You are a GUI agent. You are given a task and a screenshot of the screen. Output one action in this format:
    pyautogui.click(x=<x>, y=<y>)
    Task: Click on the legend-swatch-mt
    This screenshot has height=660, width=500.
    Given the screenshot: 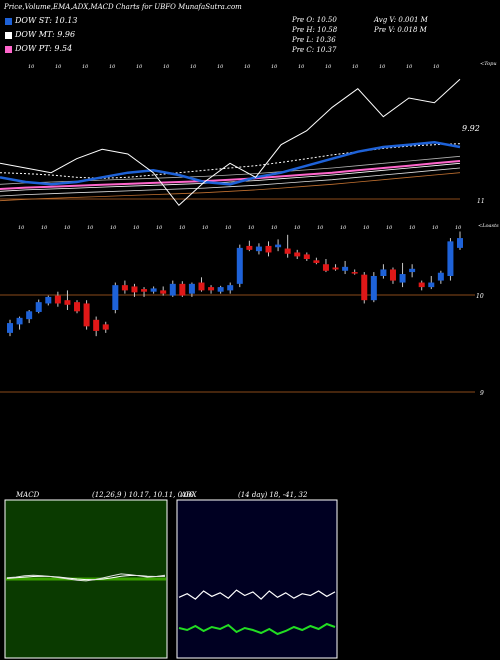 What is the action you would take?
    pyautogui.click(x=8, y=35)
    